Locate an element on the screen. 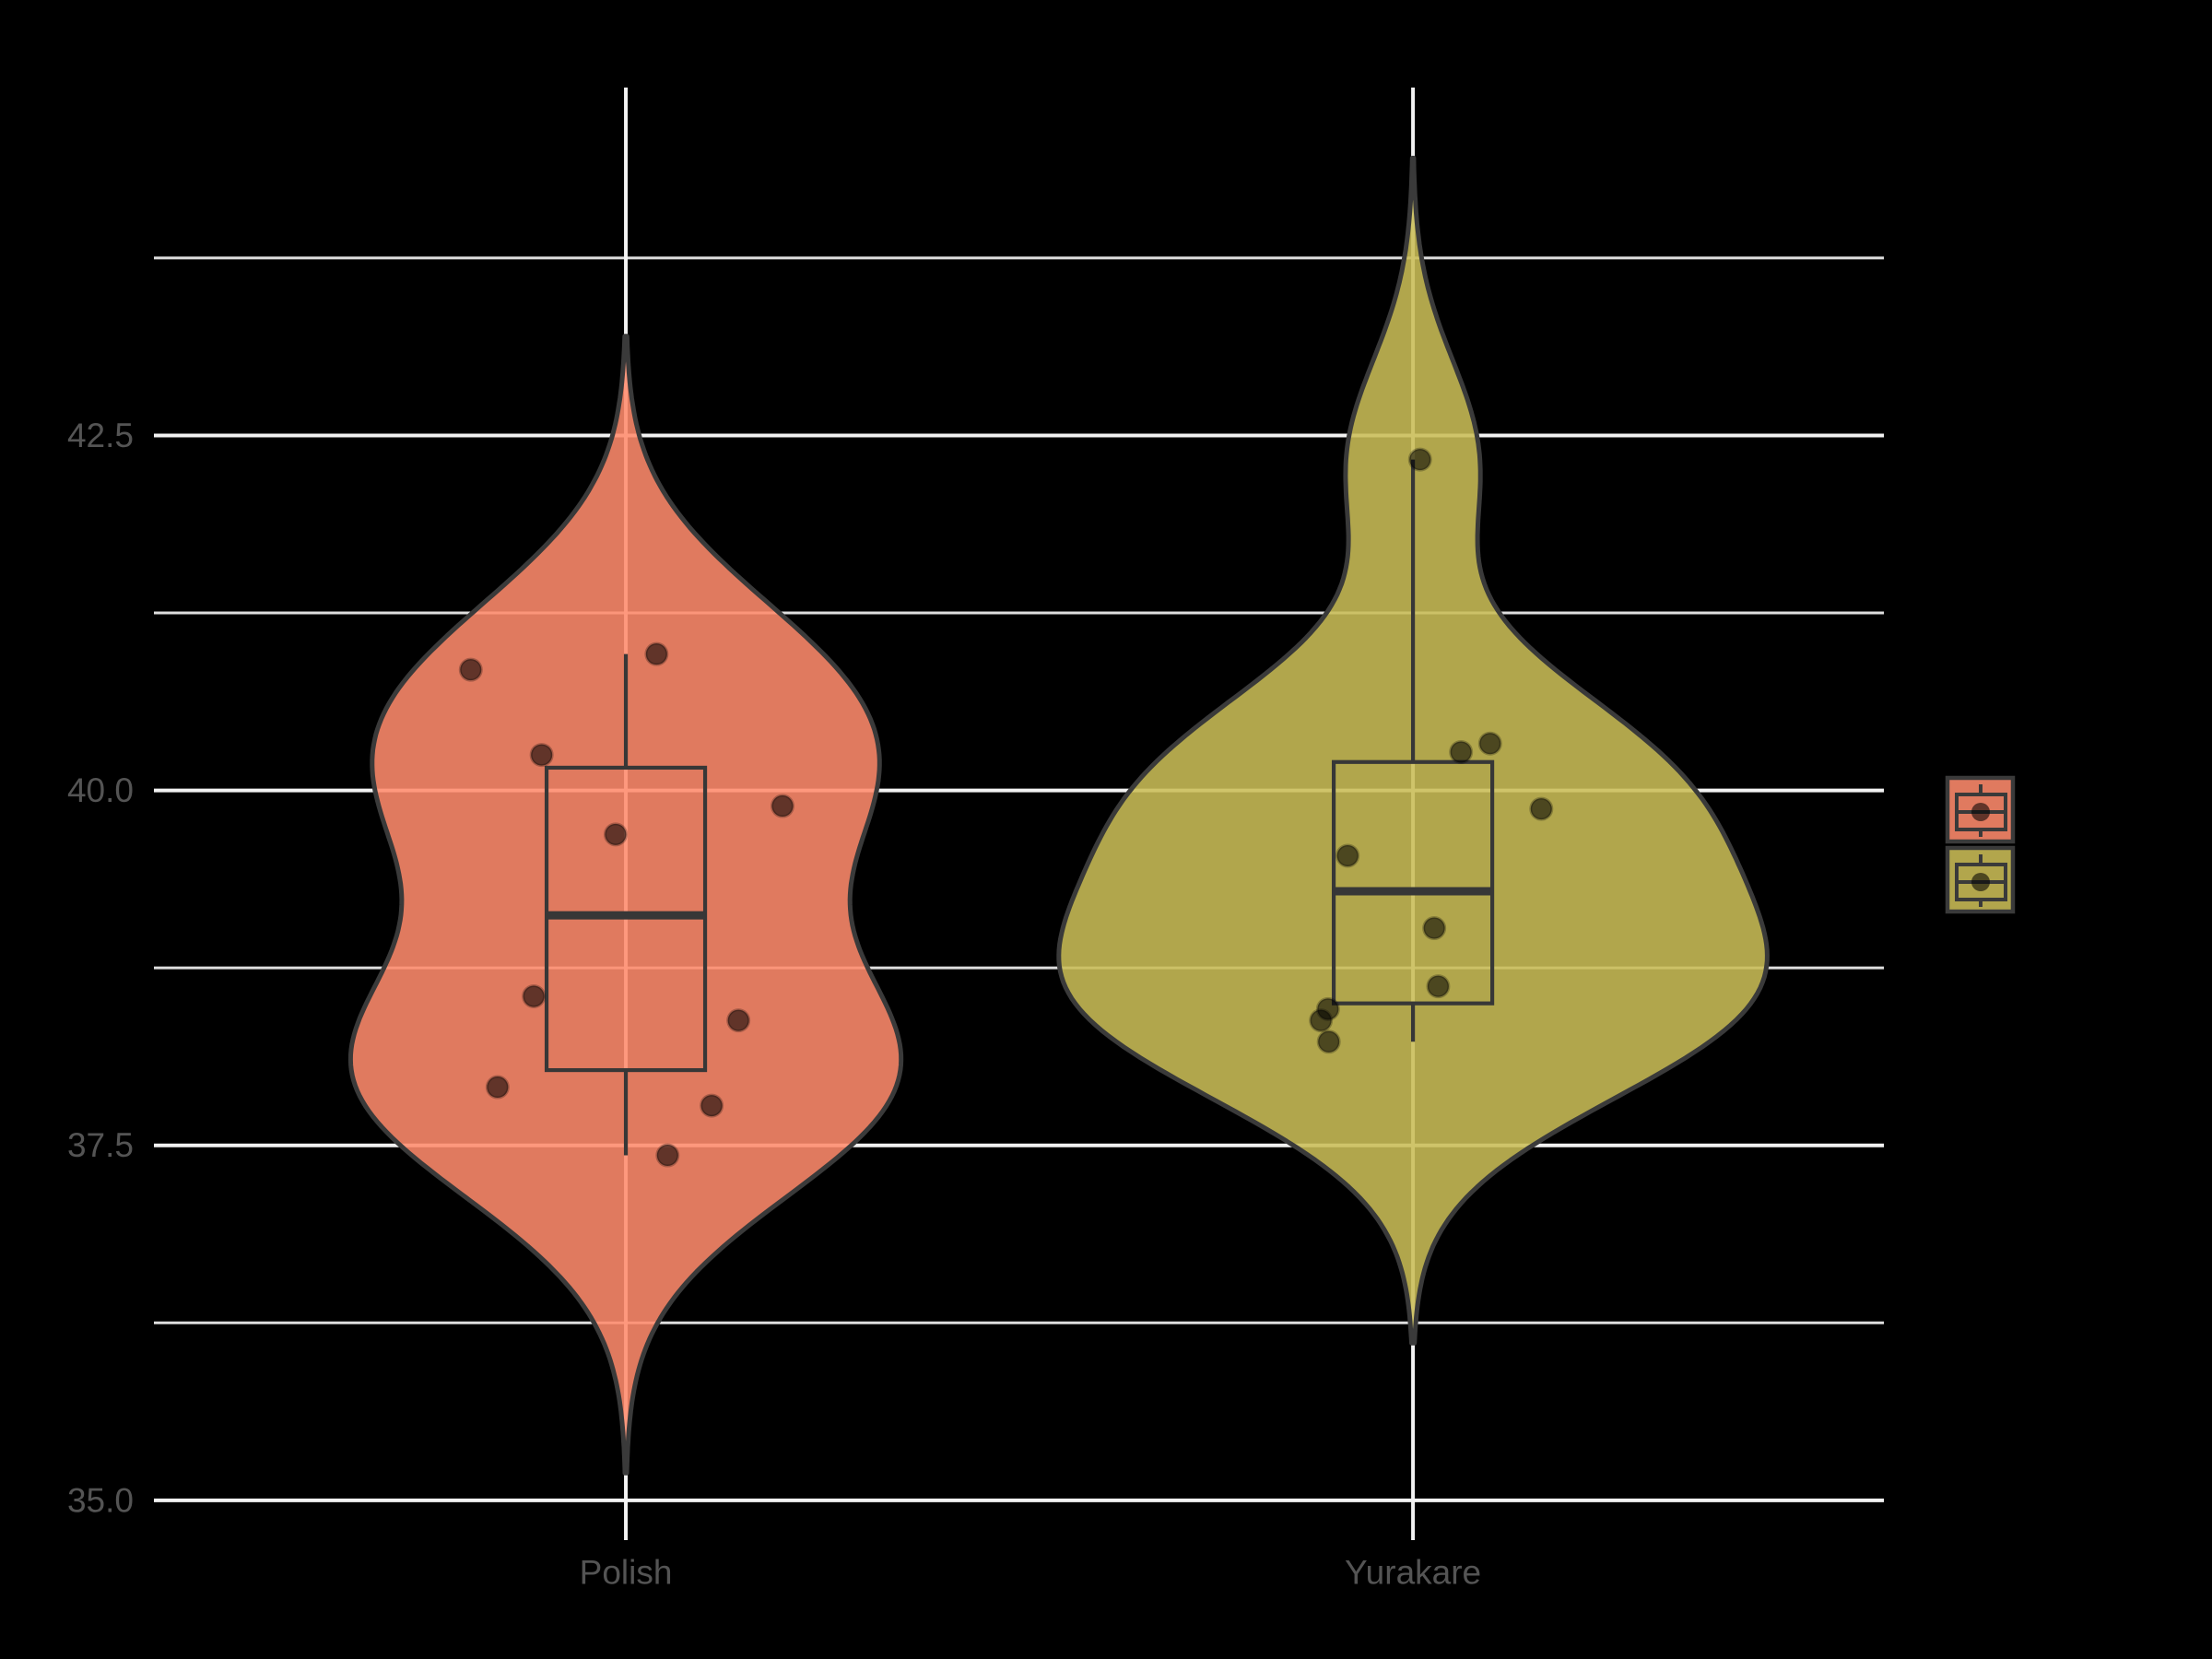 This screenshot has width=2212, height=1659. x-category-label-Yurakare: Yurakare is located at coordinates (1413, 1573).